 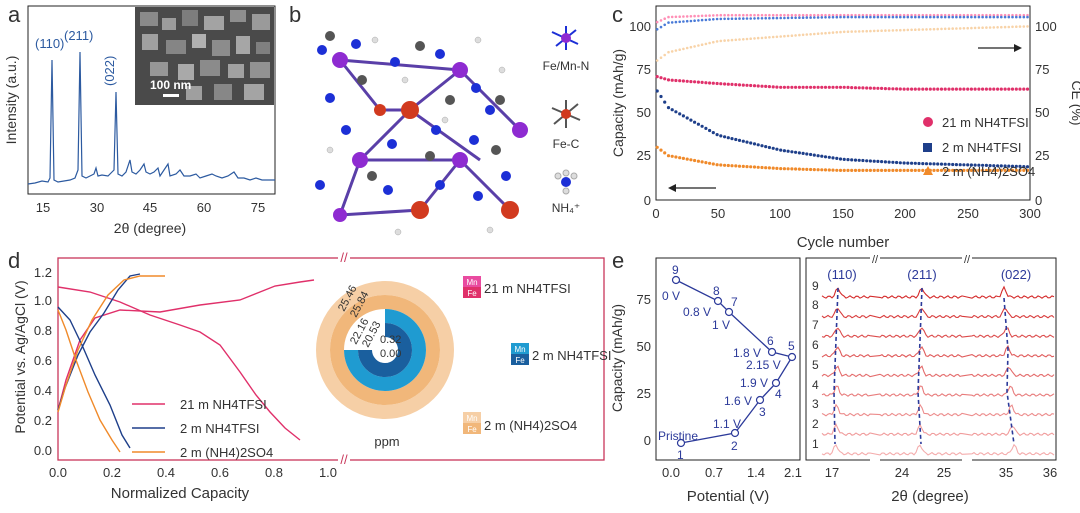 I want to click on d-xtick: 0.0, so click(x=58, y=472).